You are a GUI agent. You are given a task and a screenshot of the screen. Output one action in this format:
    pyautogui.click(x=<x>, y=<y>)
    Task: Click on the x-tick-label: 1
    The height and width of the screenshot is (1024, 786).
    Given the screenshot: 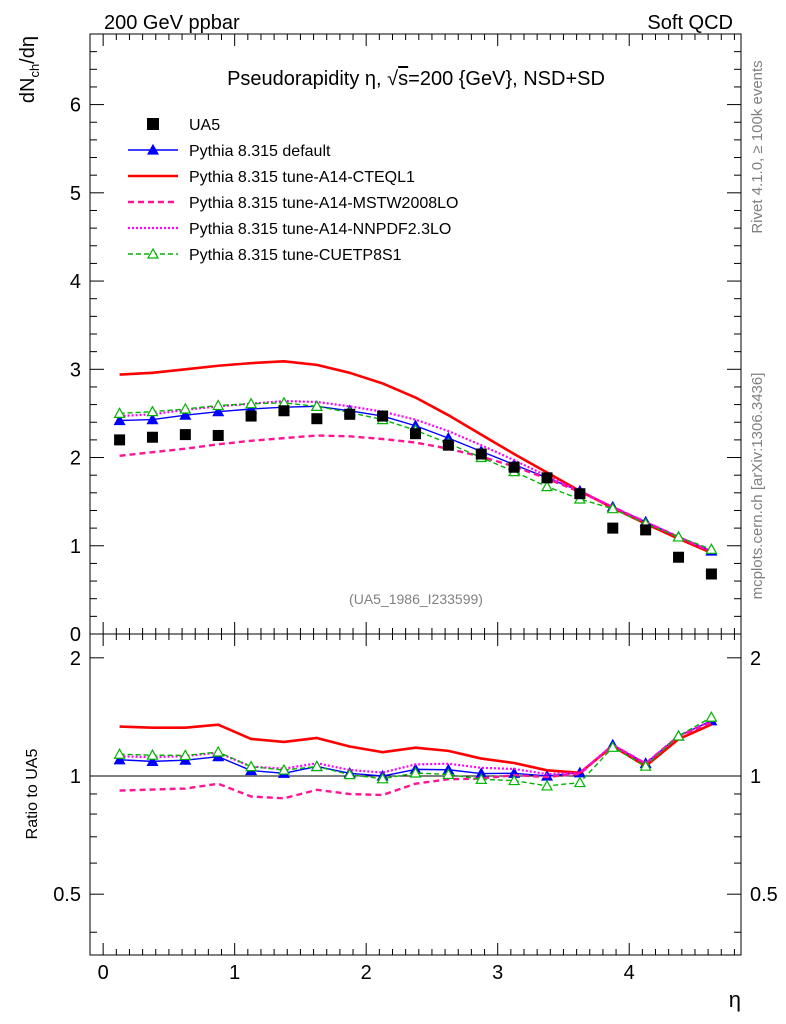 What is the action you would take?
    pyautogui.click(x=234, y=973)
    